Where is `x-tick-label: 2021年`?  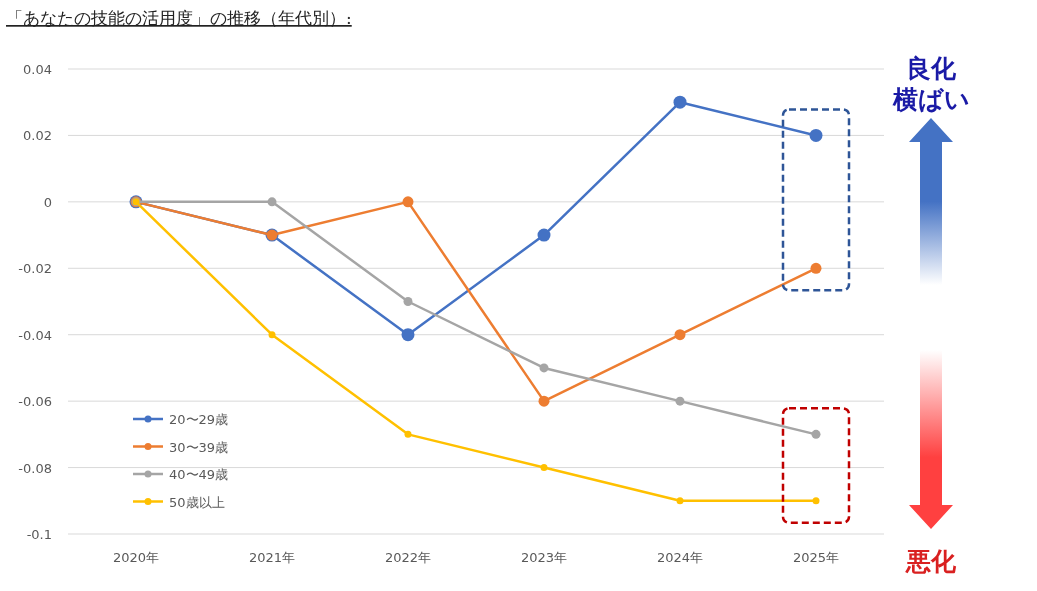
x-tick-label: 2021年 is located at coordinates (272, 557).